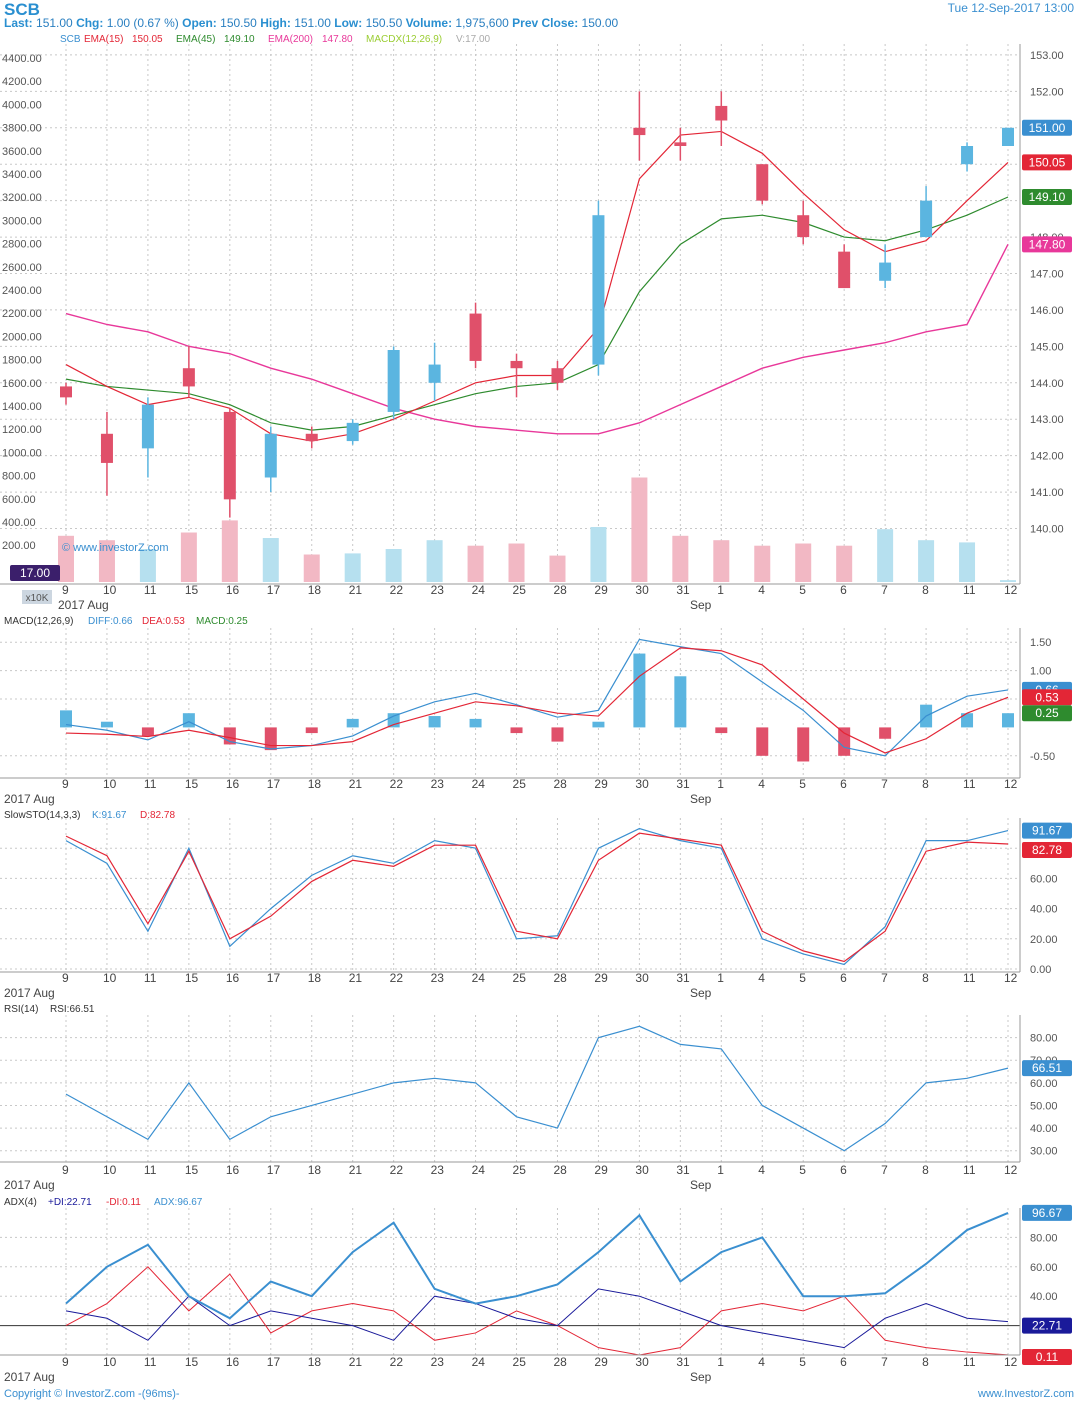 The height and width of the screenshot is (1404, 1080). I want to click on adx-legend-label: ADX(4), so click(20, 1202).